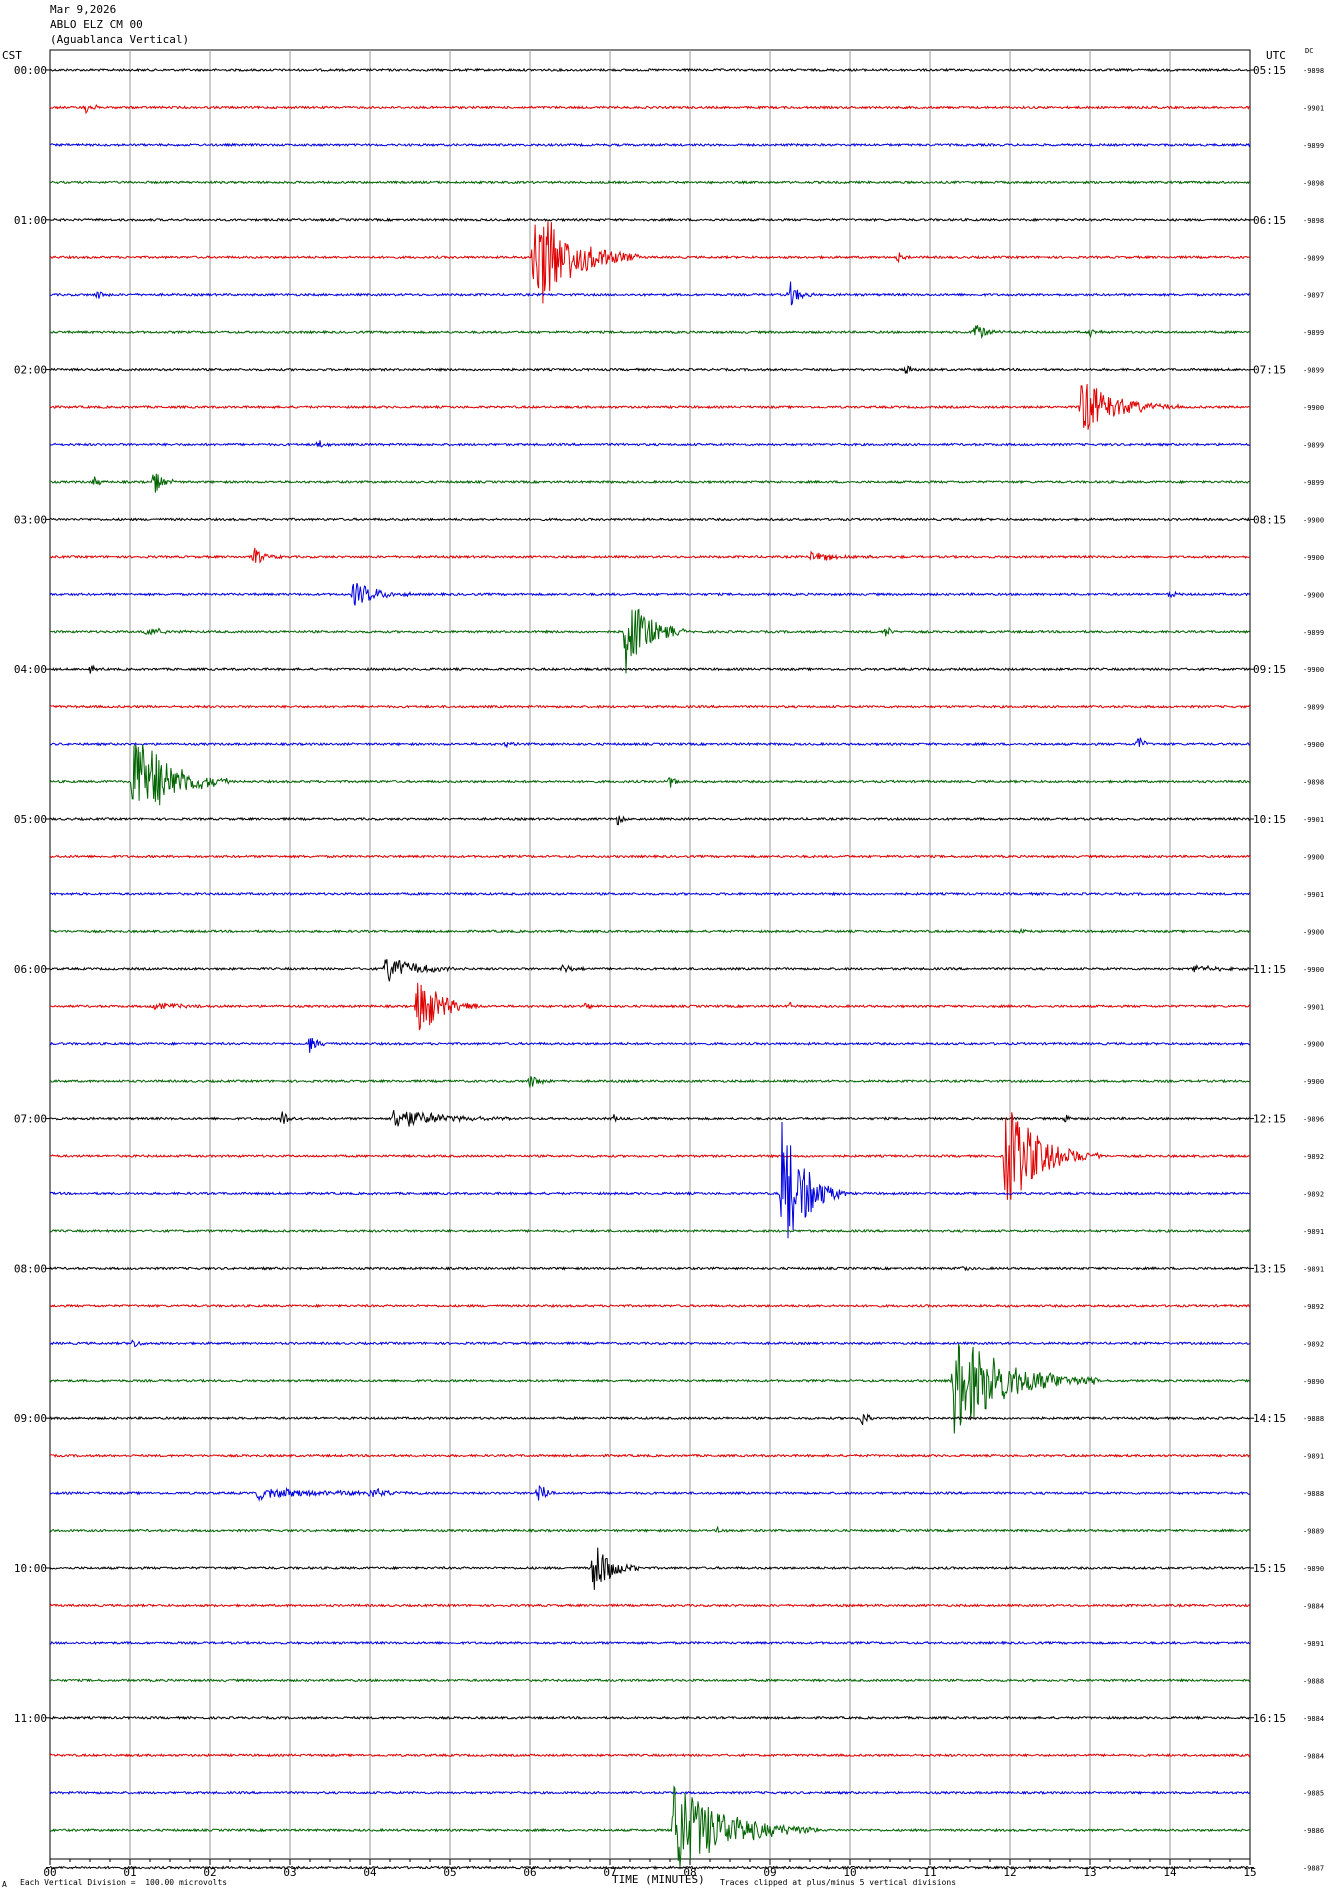 The image size is (1330, 1894). I want to click on x-tick-label: 05, so click(449, 1872).